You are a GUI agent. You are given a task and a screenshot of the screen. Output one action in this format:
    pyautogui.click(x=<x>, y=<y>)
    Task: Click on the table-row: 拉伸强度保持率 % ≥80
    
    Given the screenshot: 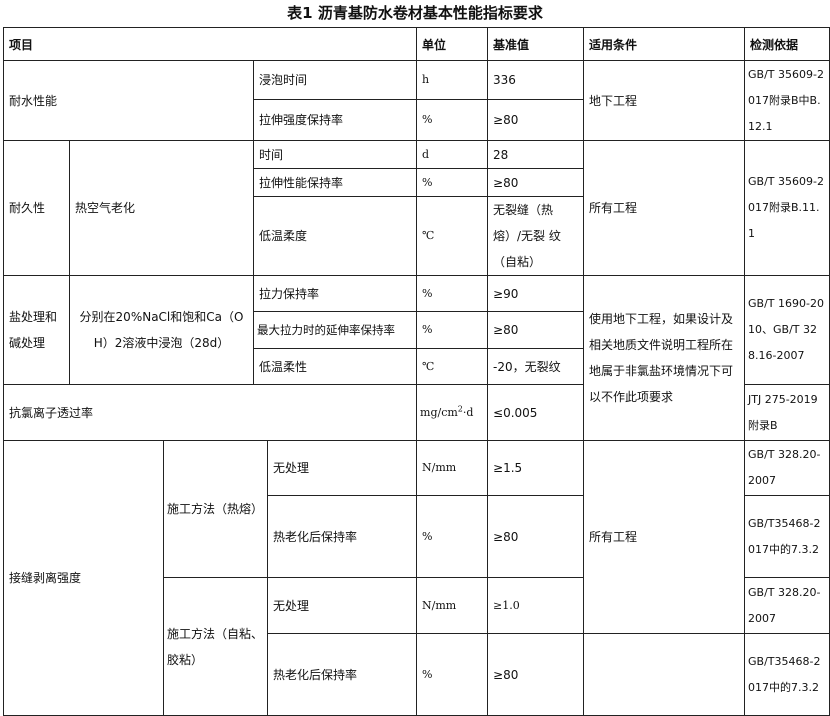 What is the action you would take?
    pyautogui.click(x=417, y=120)
    